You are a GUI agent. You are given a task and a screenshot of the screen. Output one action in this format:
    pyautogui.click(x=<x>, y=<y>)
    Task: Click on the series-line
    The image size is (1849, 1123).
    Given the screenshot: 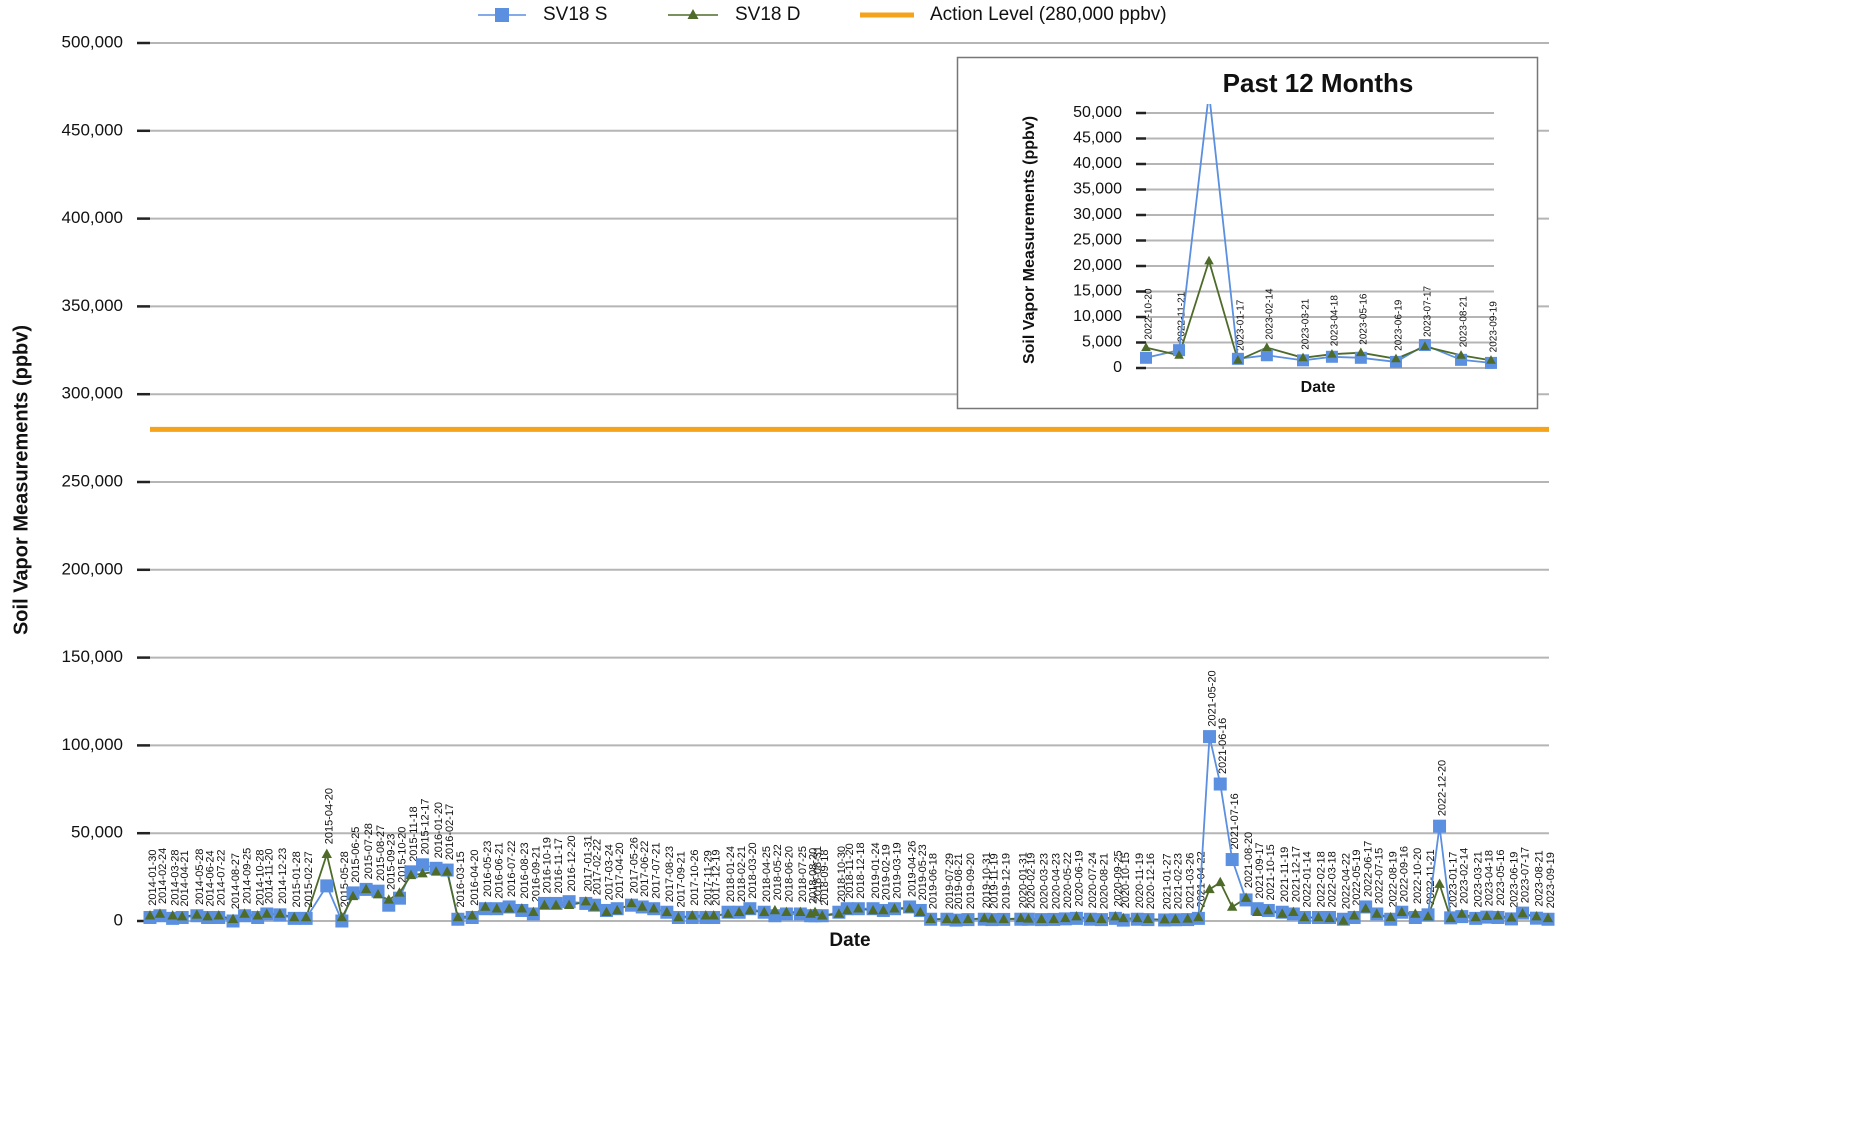 What is the action you would take?
    pyautogui.click(x=1318, y=309)
    